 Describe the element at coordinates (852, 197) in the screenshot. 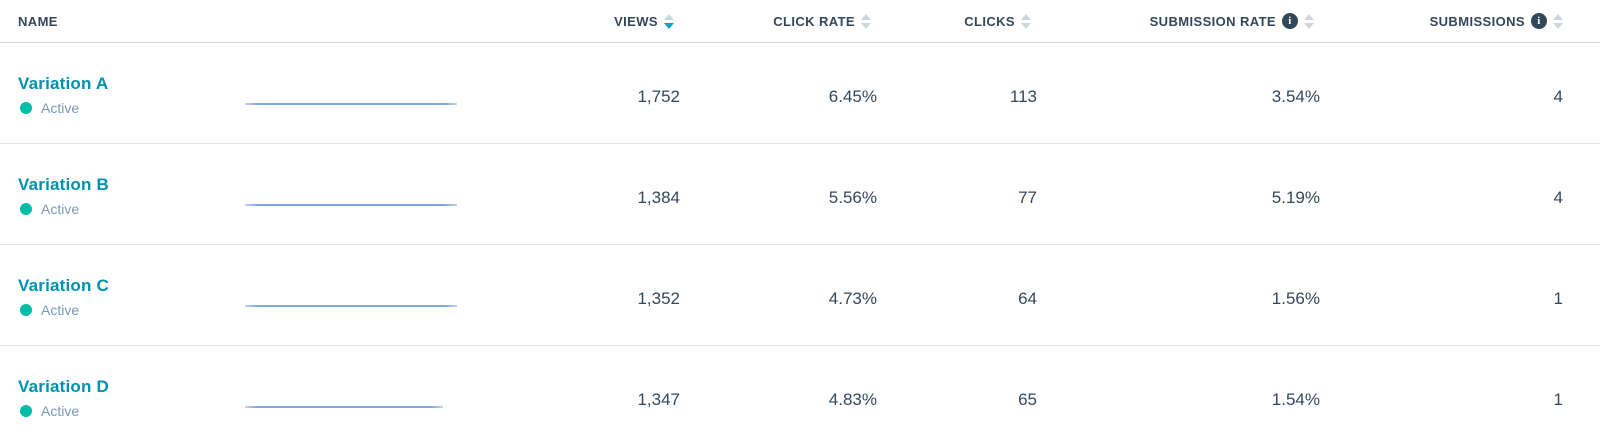

I see `click-rate-cell: 5.56%` at that location.